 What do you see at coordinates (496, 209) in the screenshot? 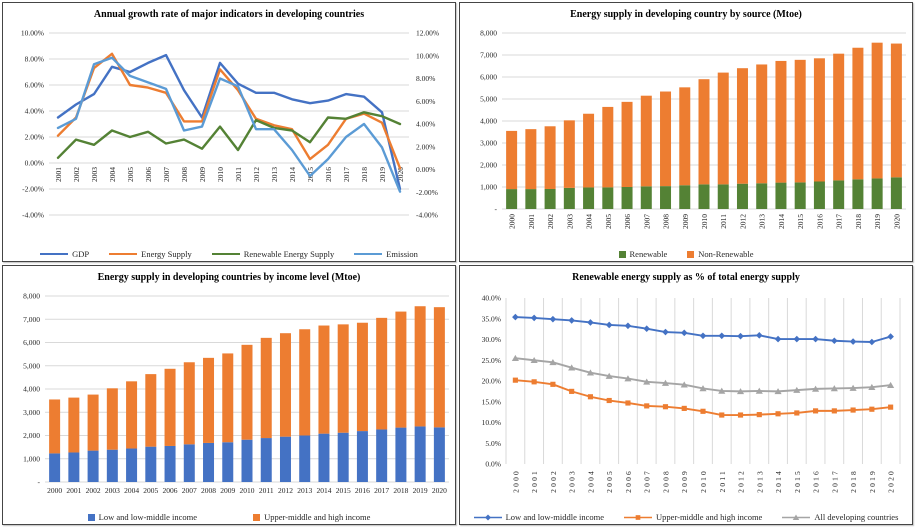
I see `y-tick-label: -` at bounding box center [496, 209].